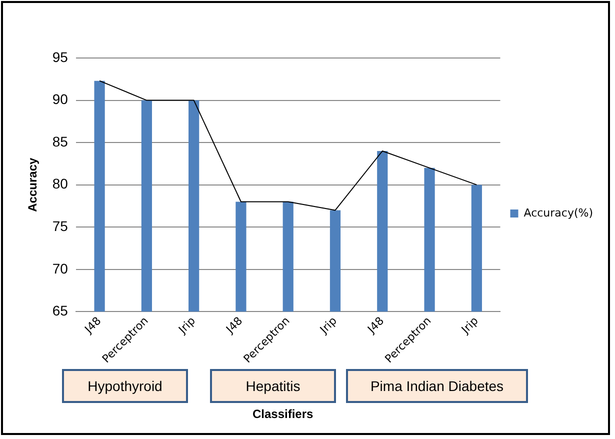 The height and width of the screenshot is (439, 615). I want to click on text: Hypothyroid, so click(125, 386).